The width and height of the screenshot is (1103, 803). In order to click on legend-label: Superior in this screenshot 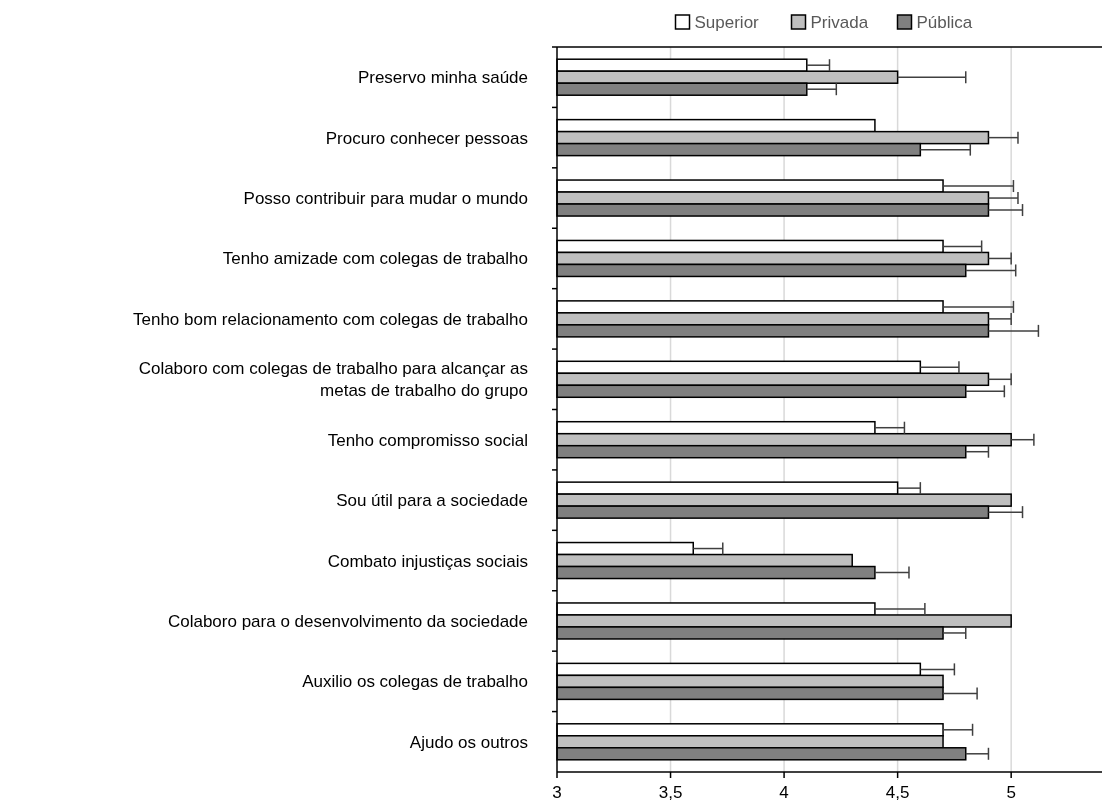, I will do `click(727, 22)`.